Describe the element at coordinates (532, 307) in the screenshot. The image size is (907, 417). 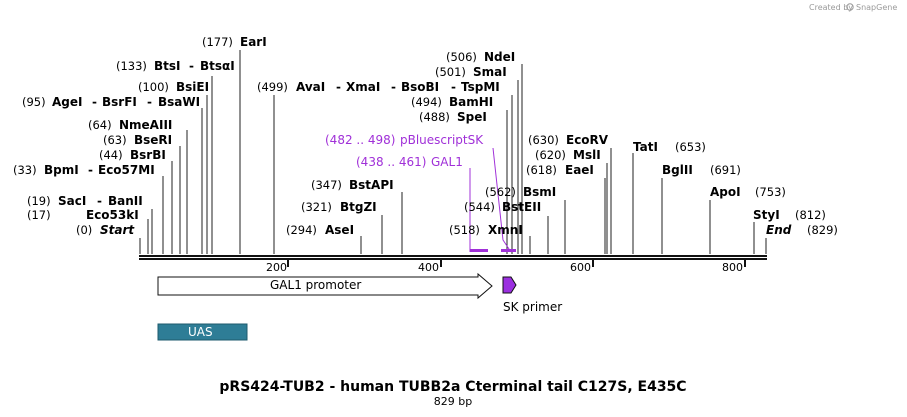
I see `sk-primer-label: SK primer` at that location.